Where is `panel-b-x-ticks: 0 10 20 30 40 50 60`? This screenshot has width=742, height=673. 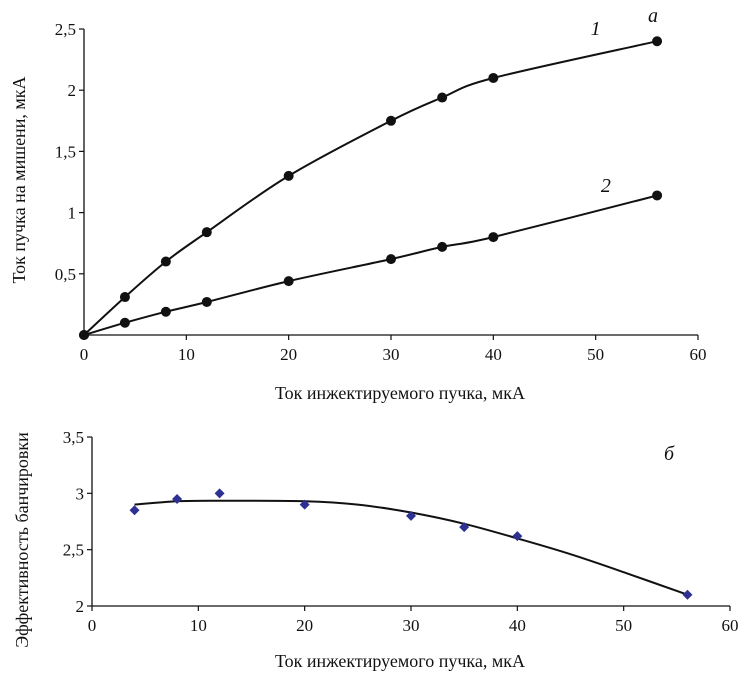 panel-b-x-ticks: 0 10 20 30 40 50 60 is located at coordinates (413, 620).